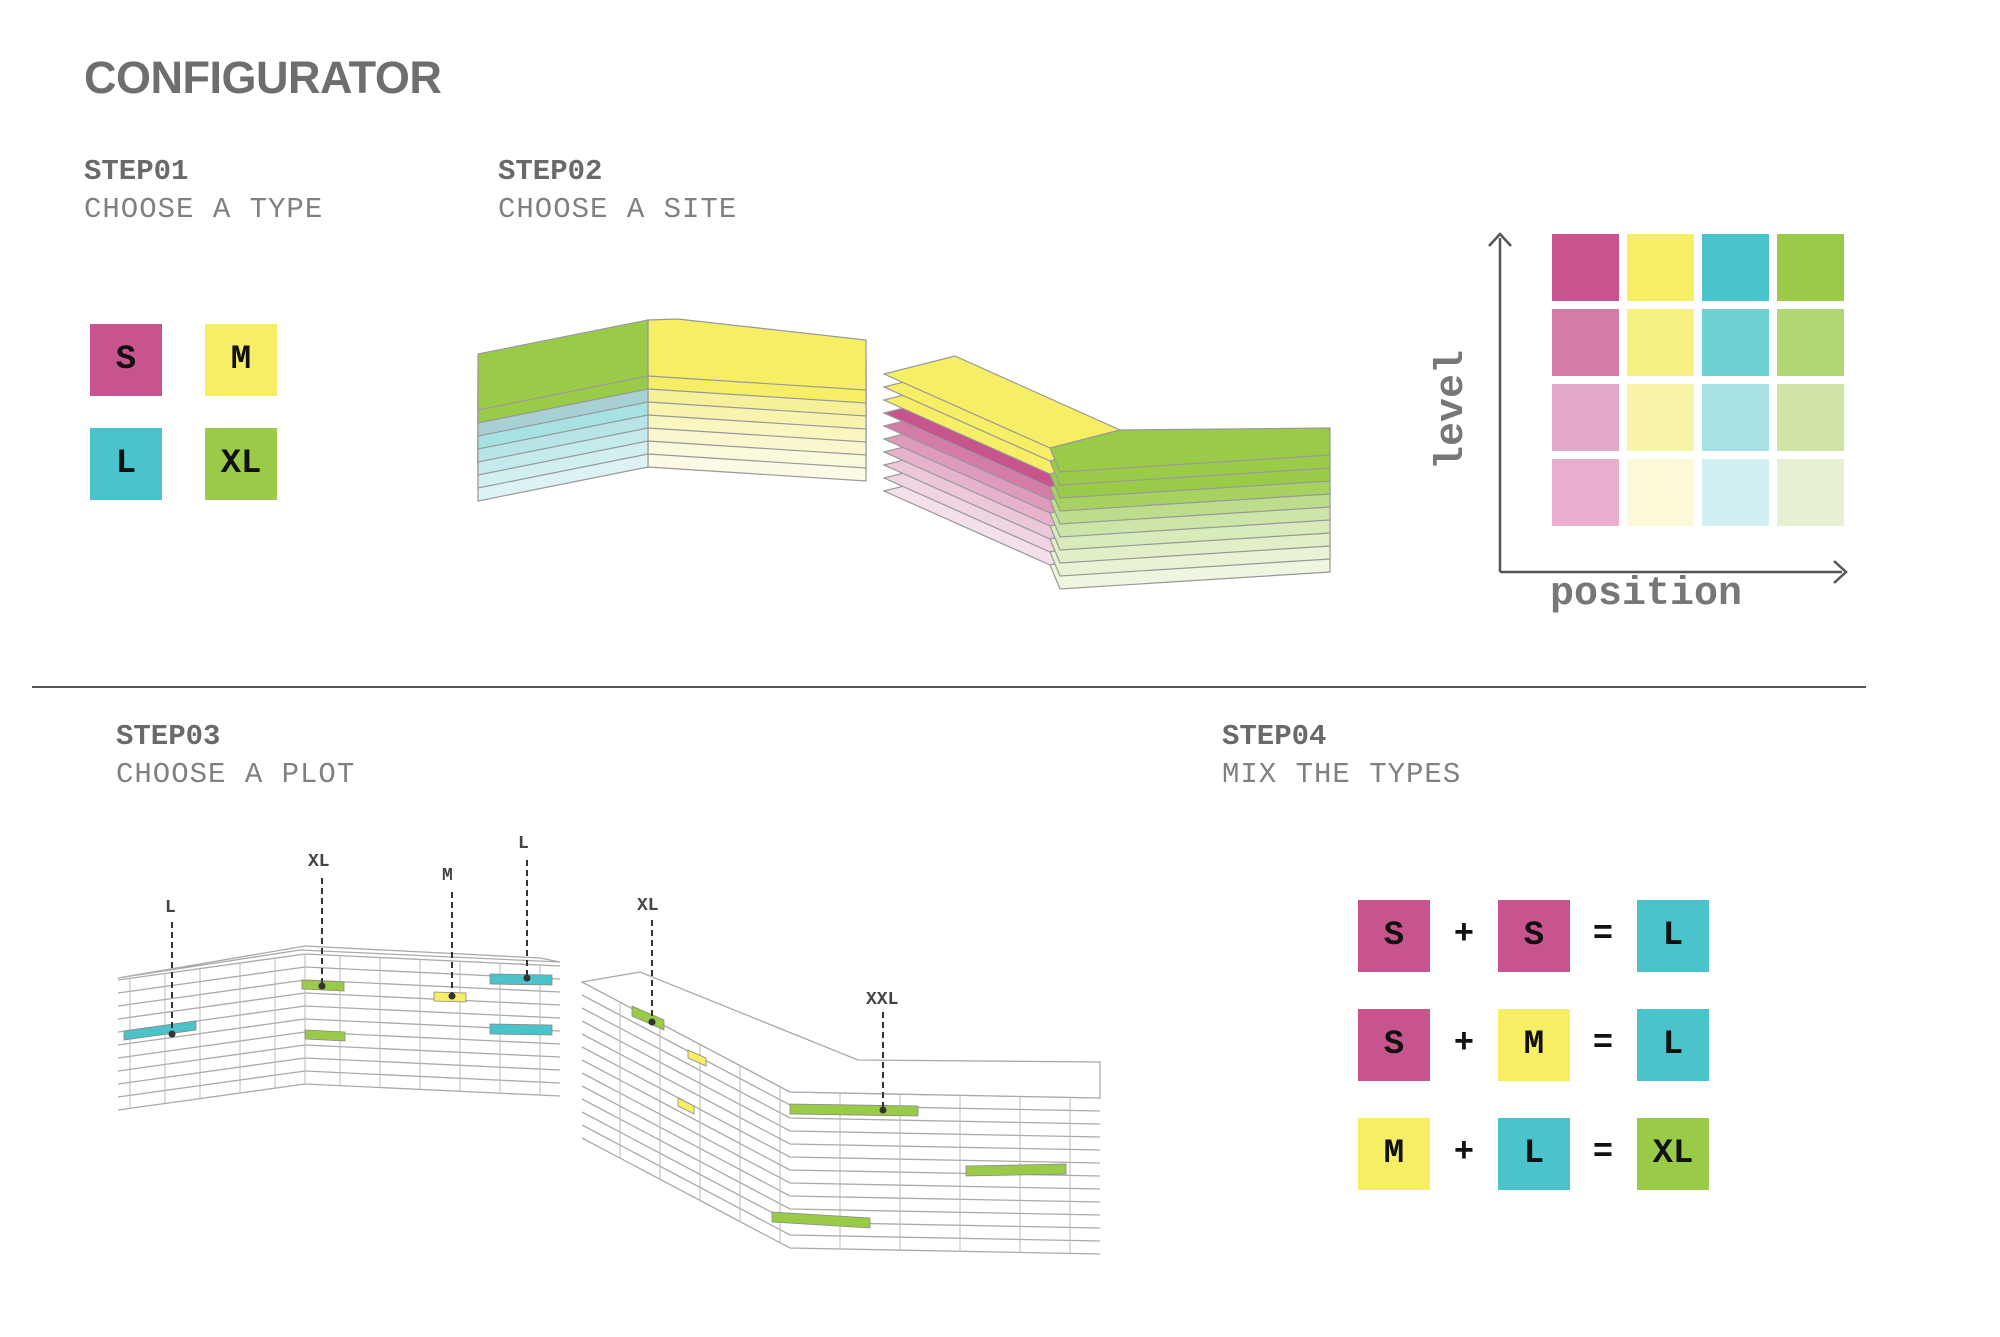 Image resolution: width=2000 pixels, height=1337 pixels. What do you see at coordinates (1660, 417) in the screenshot?
I see `matrix-cell-r3-c2` at bounding box center [1660, 417].